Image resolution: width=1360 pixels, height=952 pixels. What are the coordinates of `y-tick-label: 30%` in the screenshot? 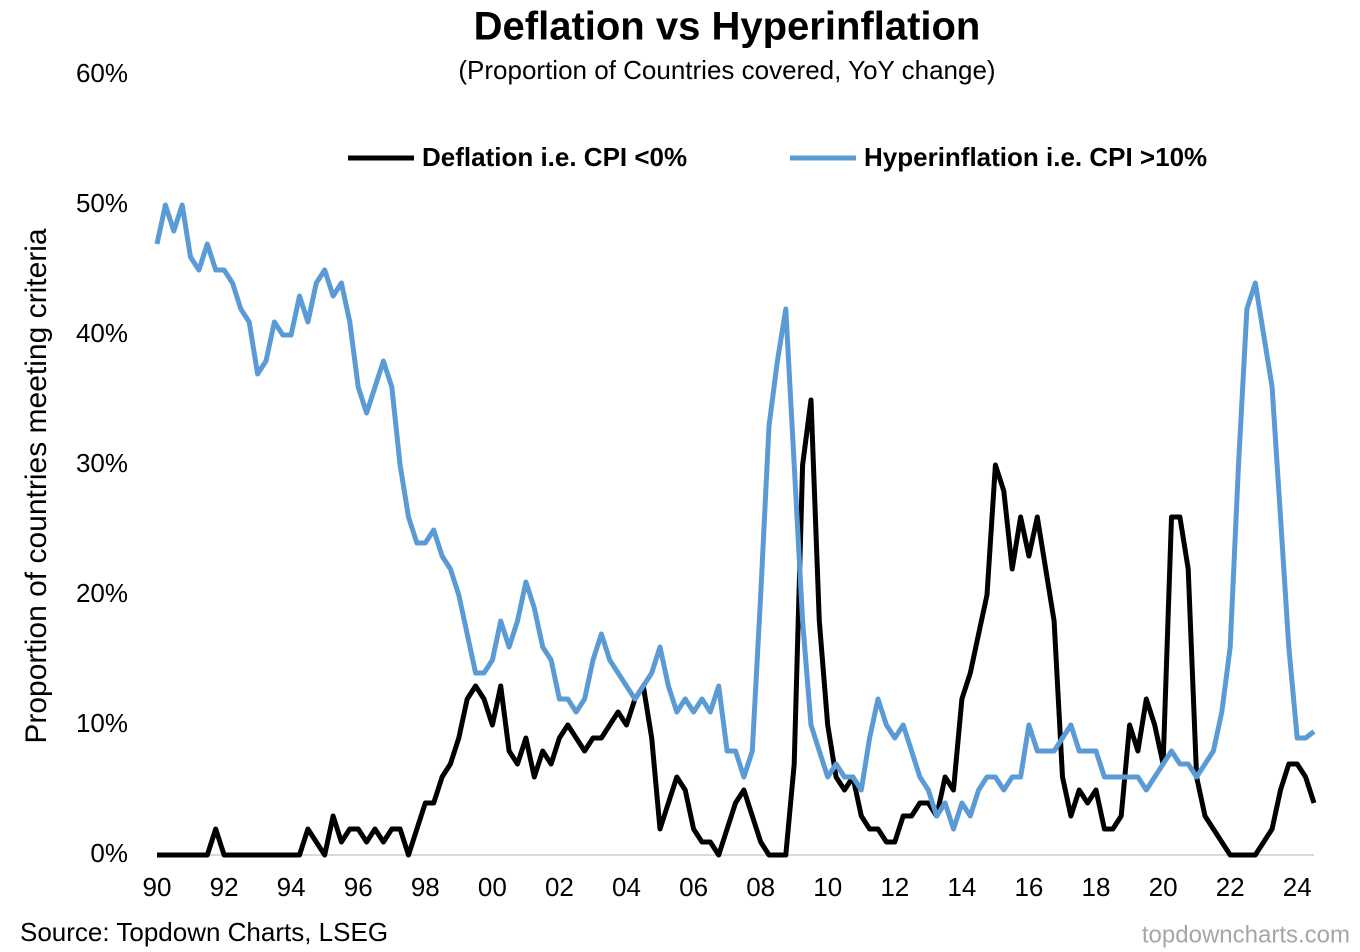 It's located at (102, 463).